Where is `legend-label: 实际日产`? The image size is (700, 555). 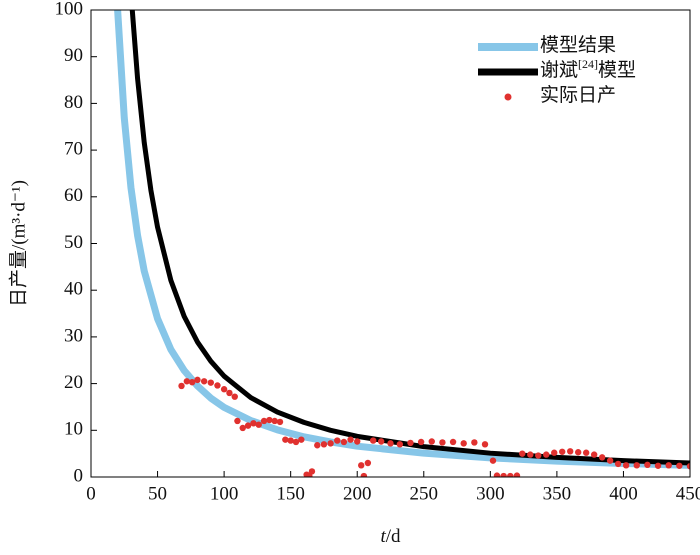
legend-label: 实际日产 is located at coordinates (578, 95).